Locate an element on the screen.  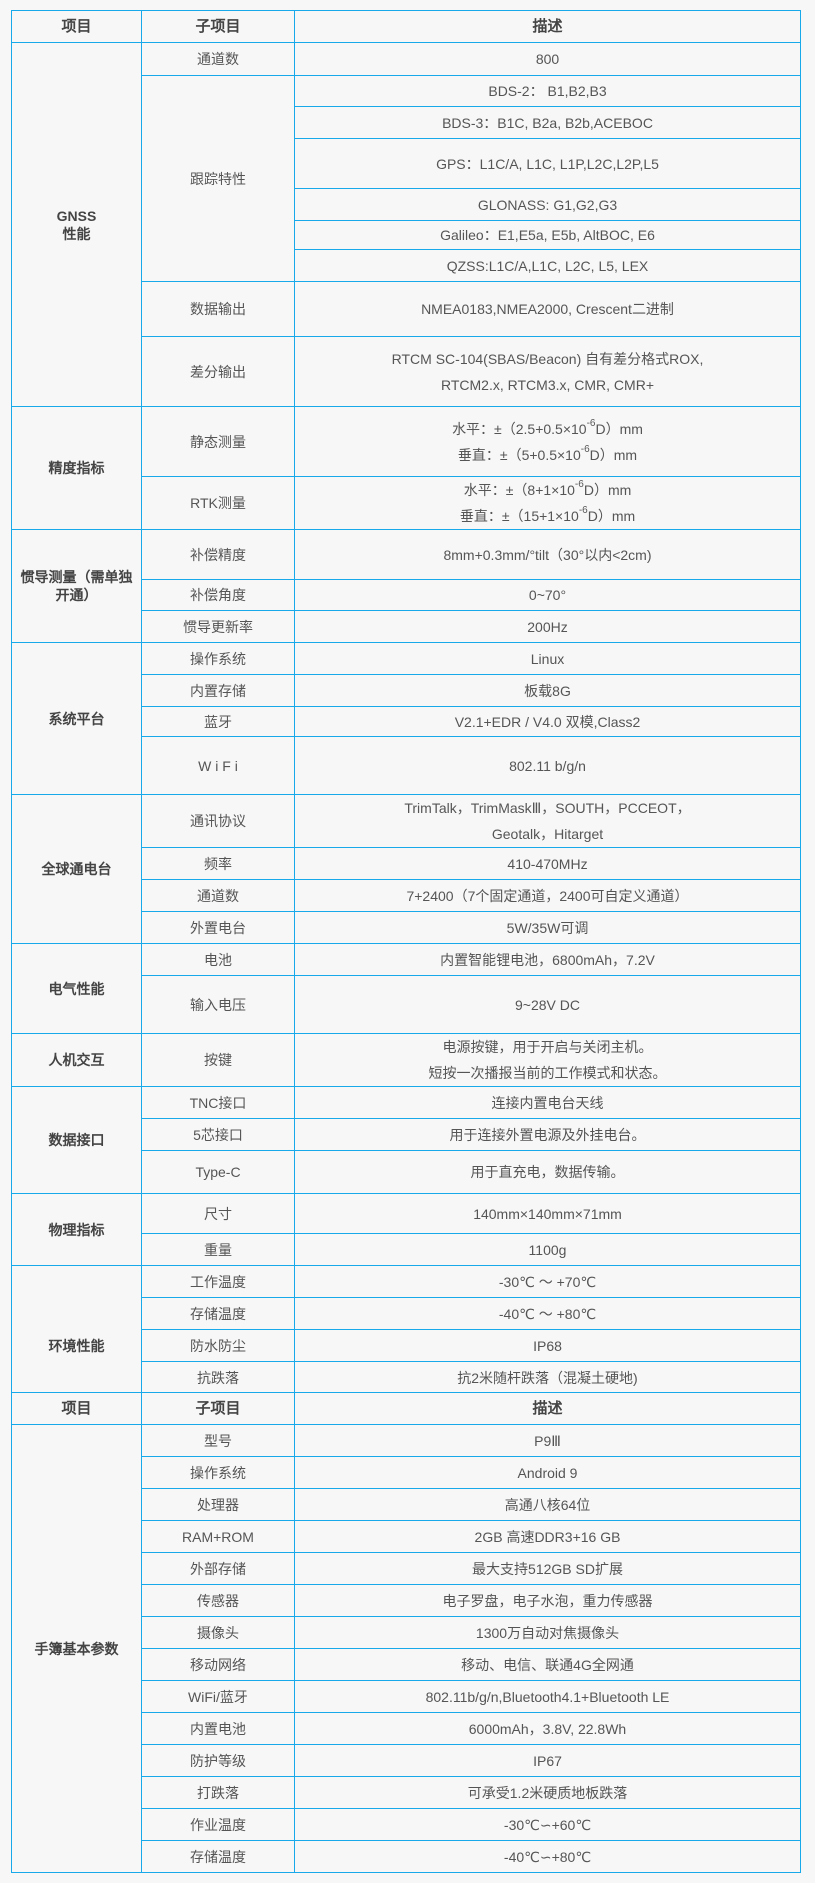
description-cell: 0~70° is located at coordinates (547, 595).